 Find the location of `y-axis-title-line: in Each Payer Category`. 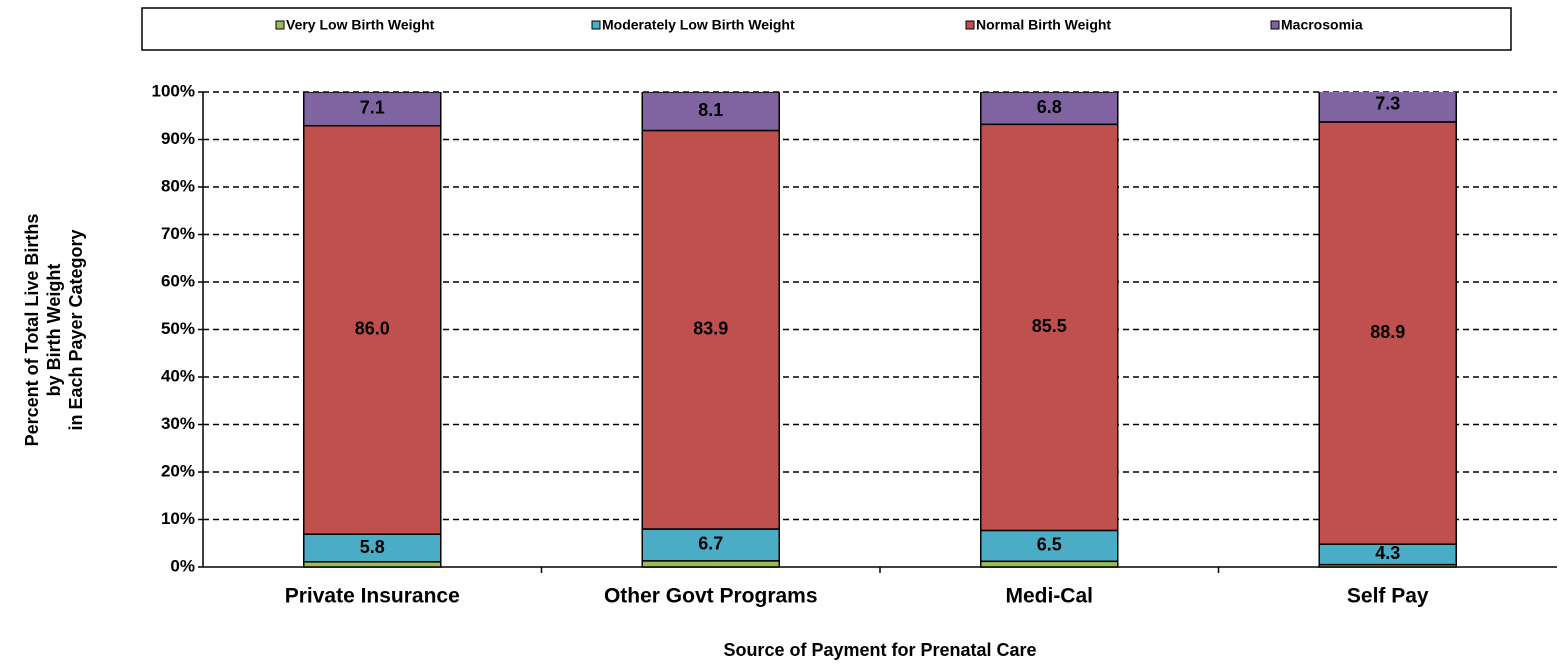

y-axis-title-line: in Each Payer Category is located at coordinates (76, 329).